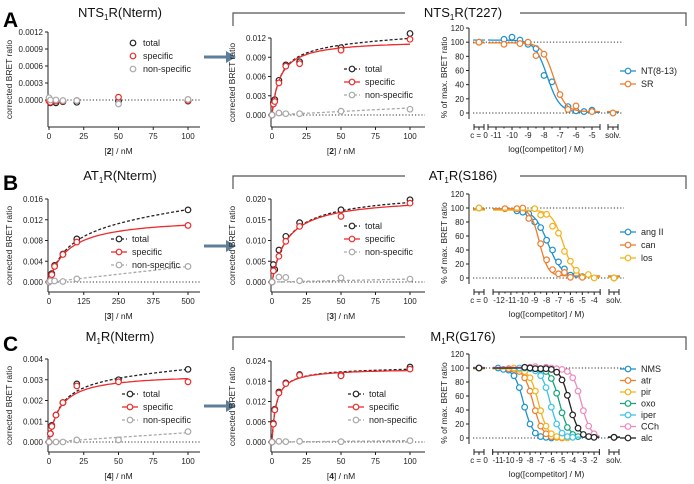  I want to click on y-tick-label: 0.015, so click(256, 220).